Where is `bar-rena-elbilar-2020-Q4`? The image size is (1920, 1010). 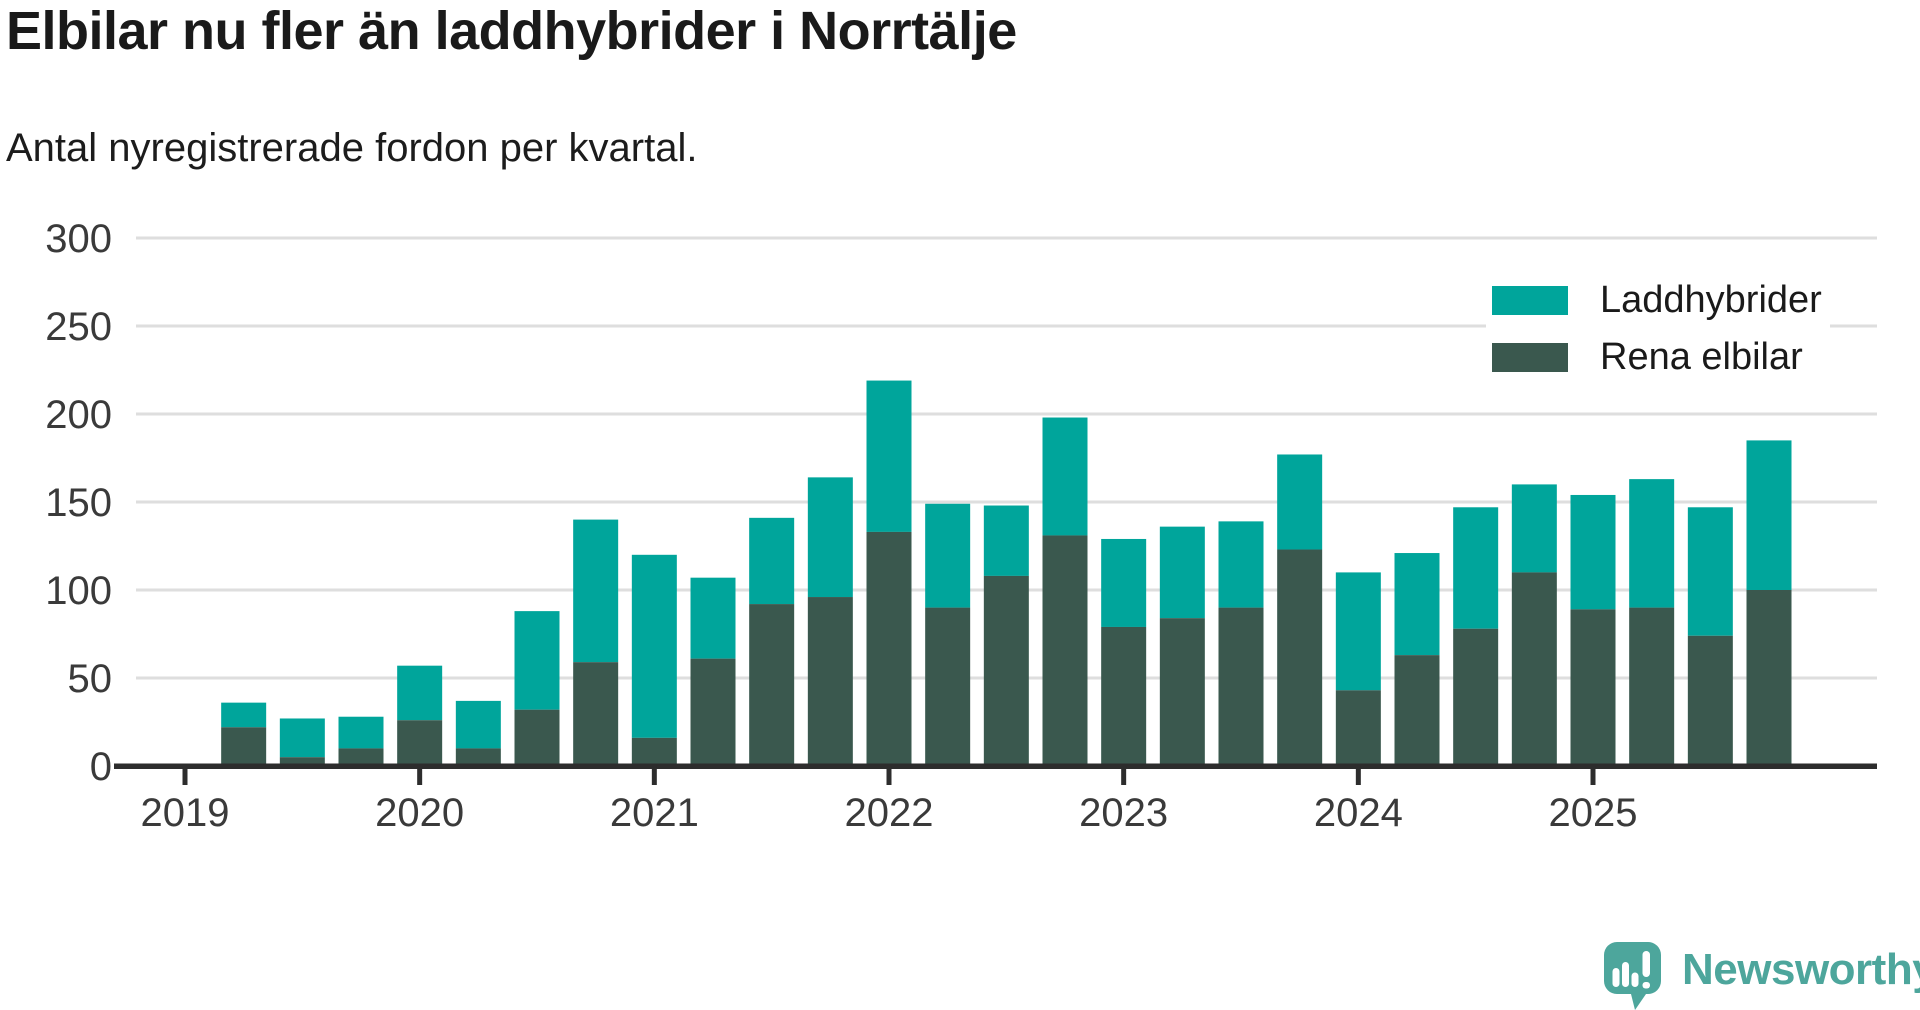
bar-rena-elbilar-2020-Q4 is located at coordinates (596, 714).